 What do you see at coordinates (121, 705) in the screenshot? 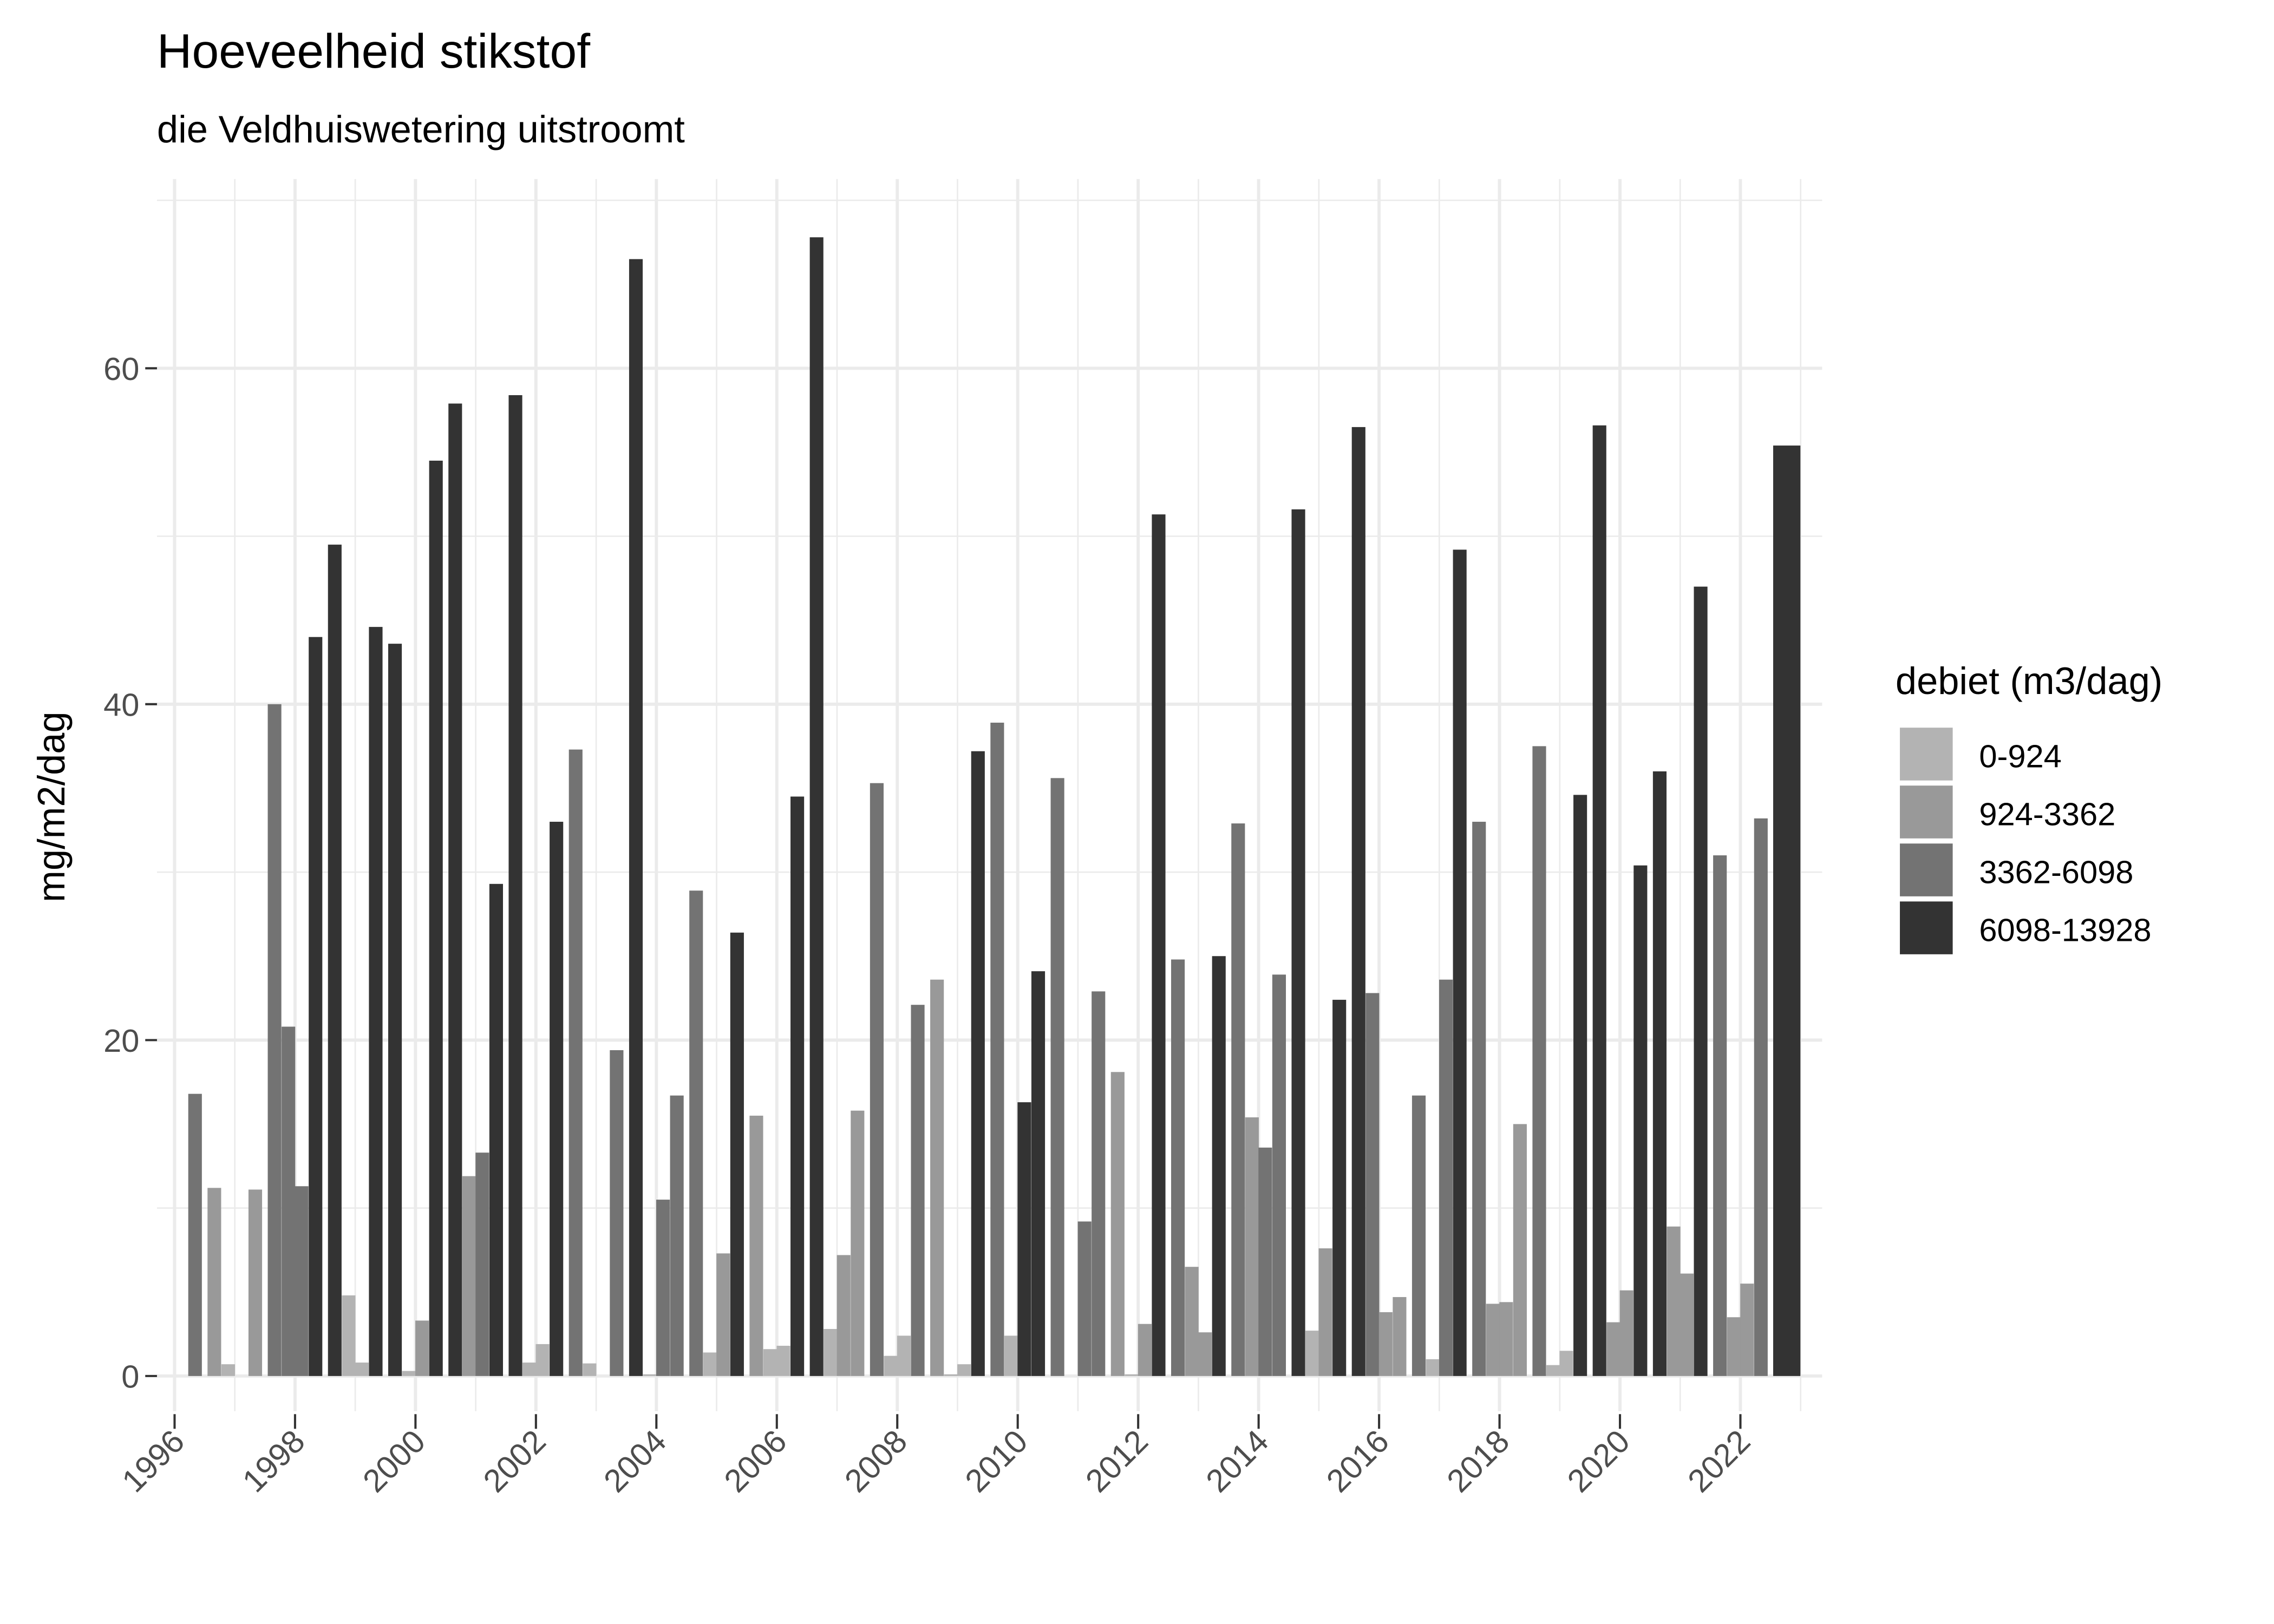
I see `y-tick-label: 40` at bounding box center [121, 705].